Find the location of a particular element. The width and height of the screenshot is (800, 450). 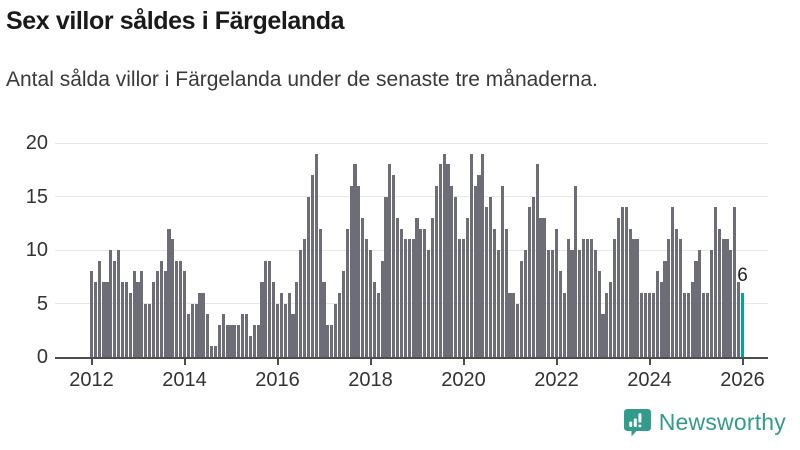

gridline-y10 is located at coordinates (411, 250).